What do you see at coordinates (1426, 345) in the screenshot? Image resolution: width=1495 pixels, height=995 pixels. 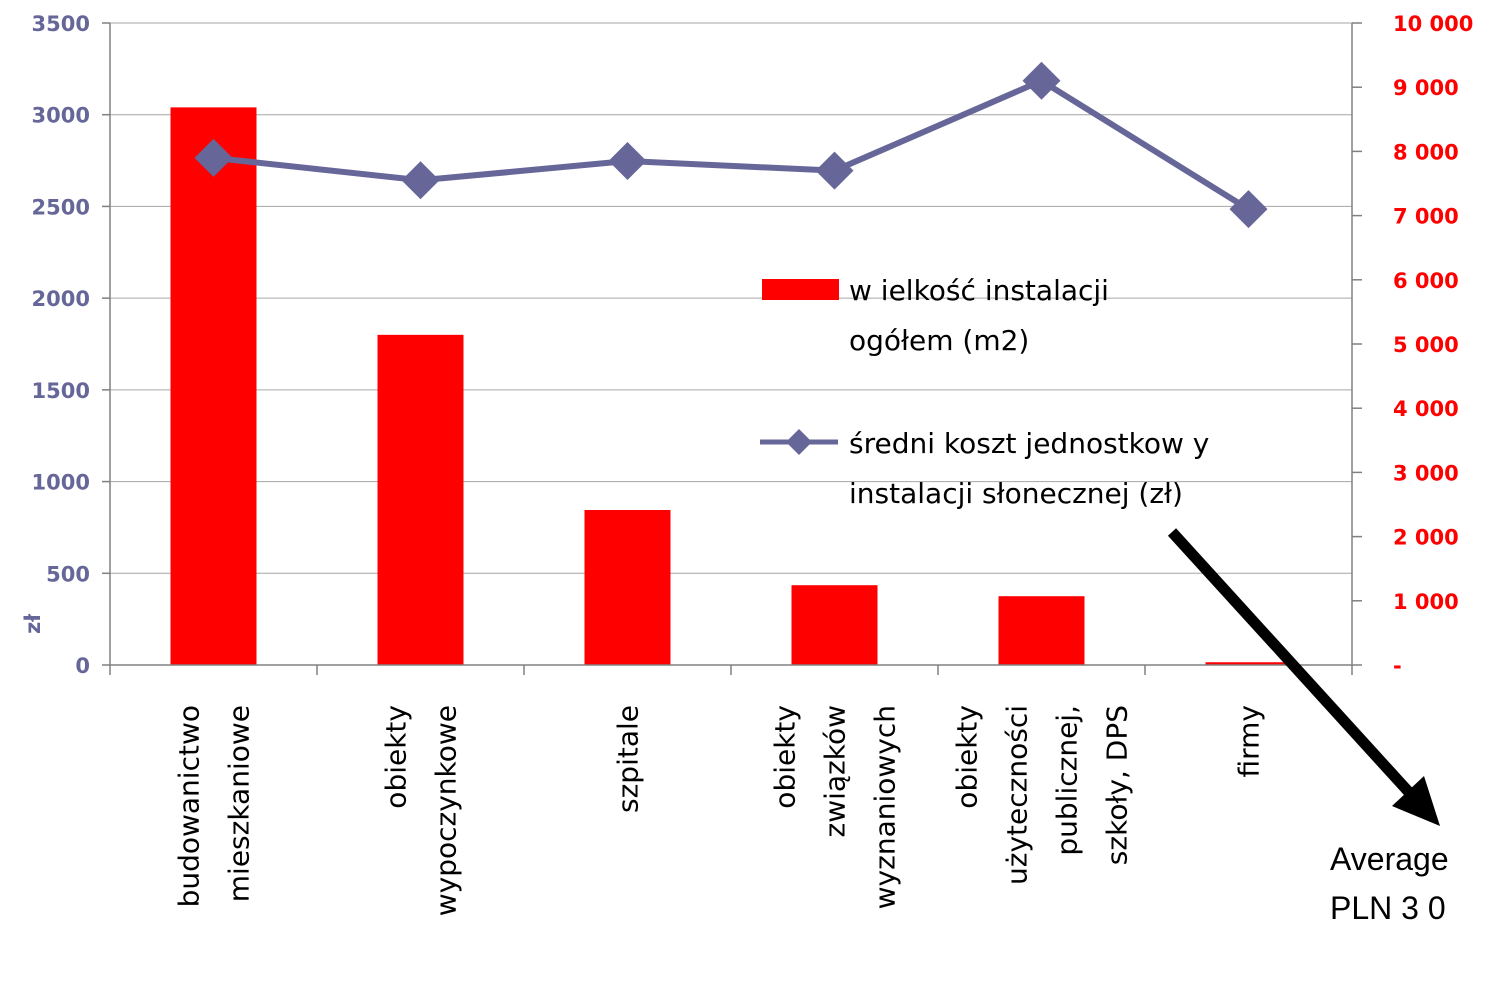 I see `right-tick-label: 5 000` at bounding box center [1426, 345].